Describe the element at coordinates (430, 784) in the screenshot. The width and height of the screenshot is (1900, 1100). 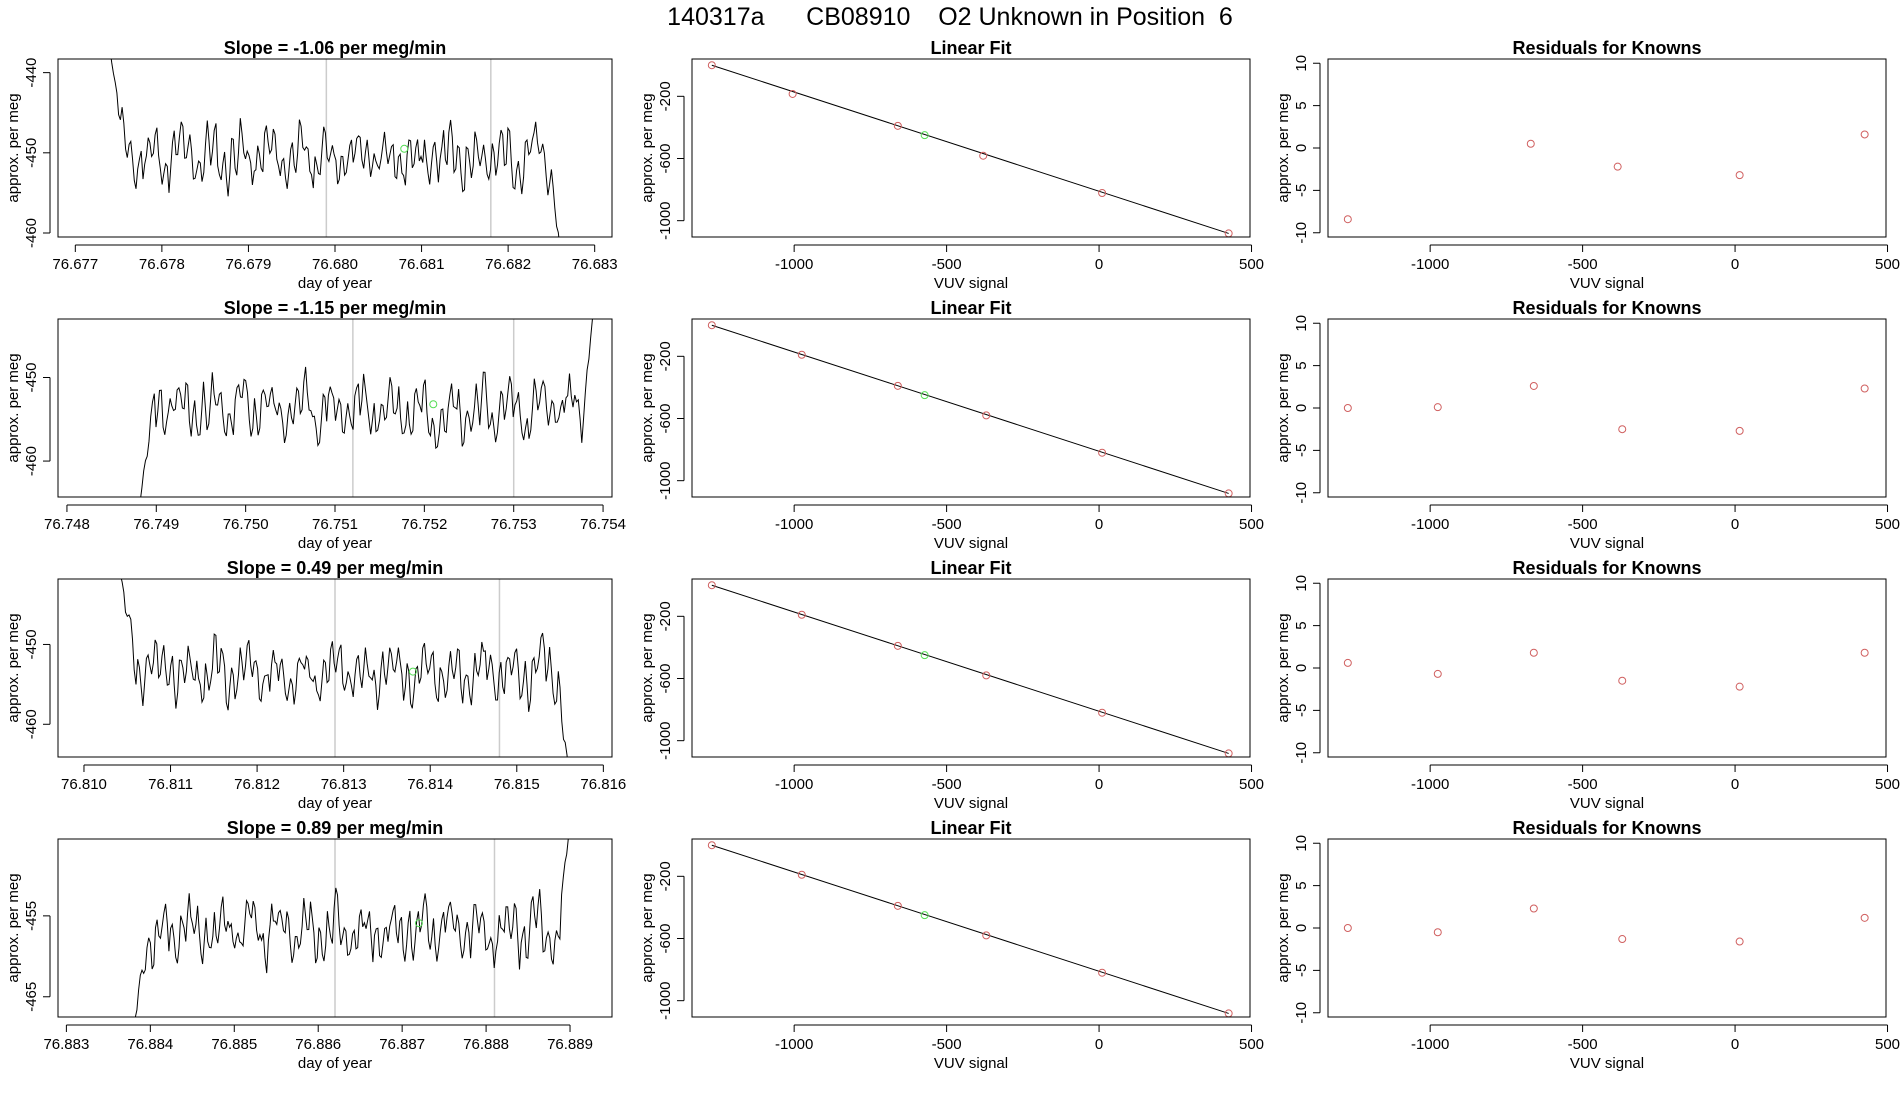
I see `x-tick-label: 76.814` at that location.